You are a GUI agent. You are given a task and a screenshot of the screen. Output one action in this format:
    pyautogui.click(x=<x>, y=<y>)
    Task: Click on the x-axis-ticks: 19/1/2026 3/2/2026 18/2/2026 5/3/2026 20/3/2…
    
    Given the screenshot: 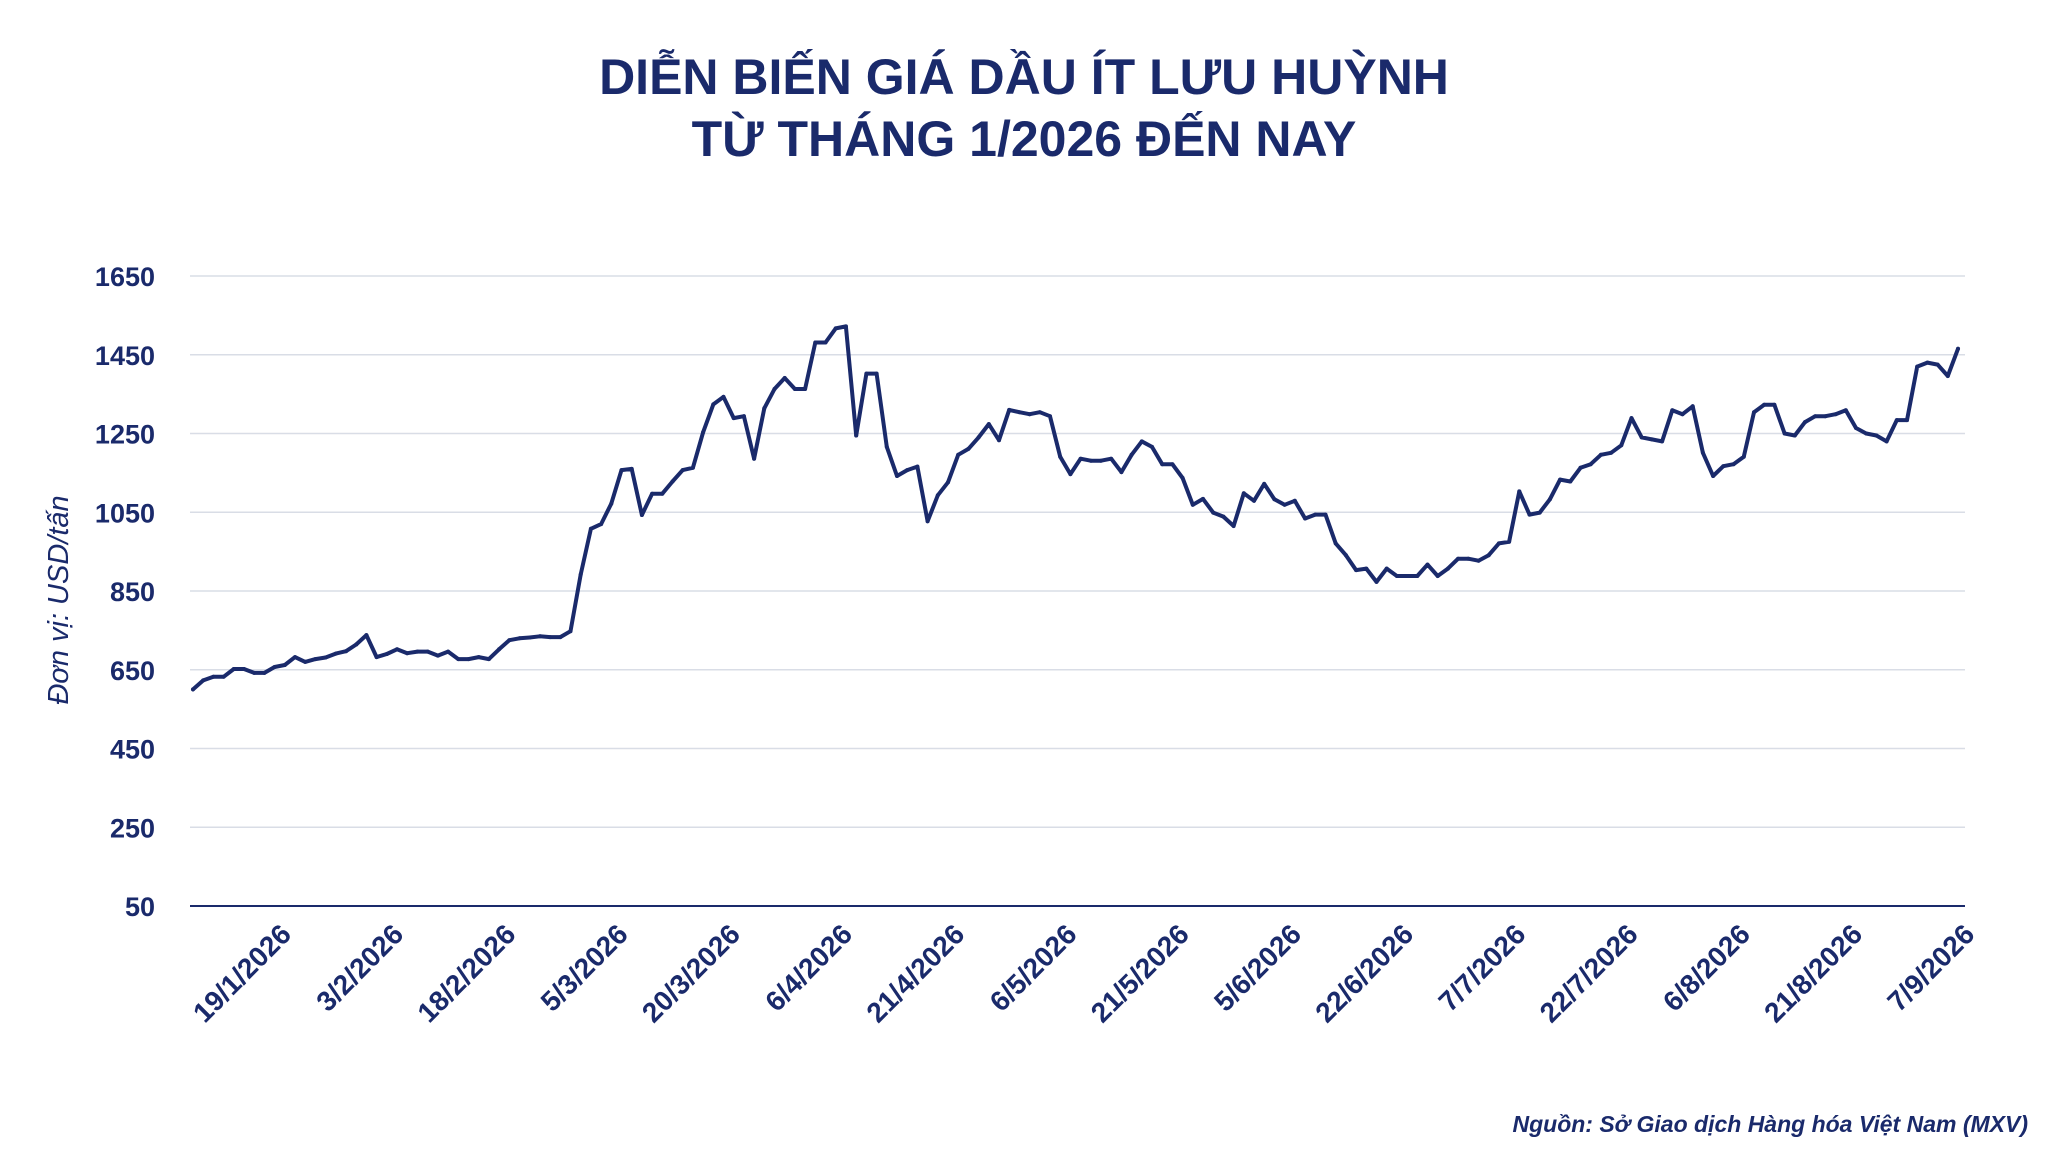 What is the action you would take?
    pyautogui.click(x=1083, y=973)
    